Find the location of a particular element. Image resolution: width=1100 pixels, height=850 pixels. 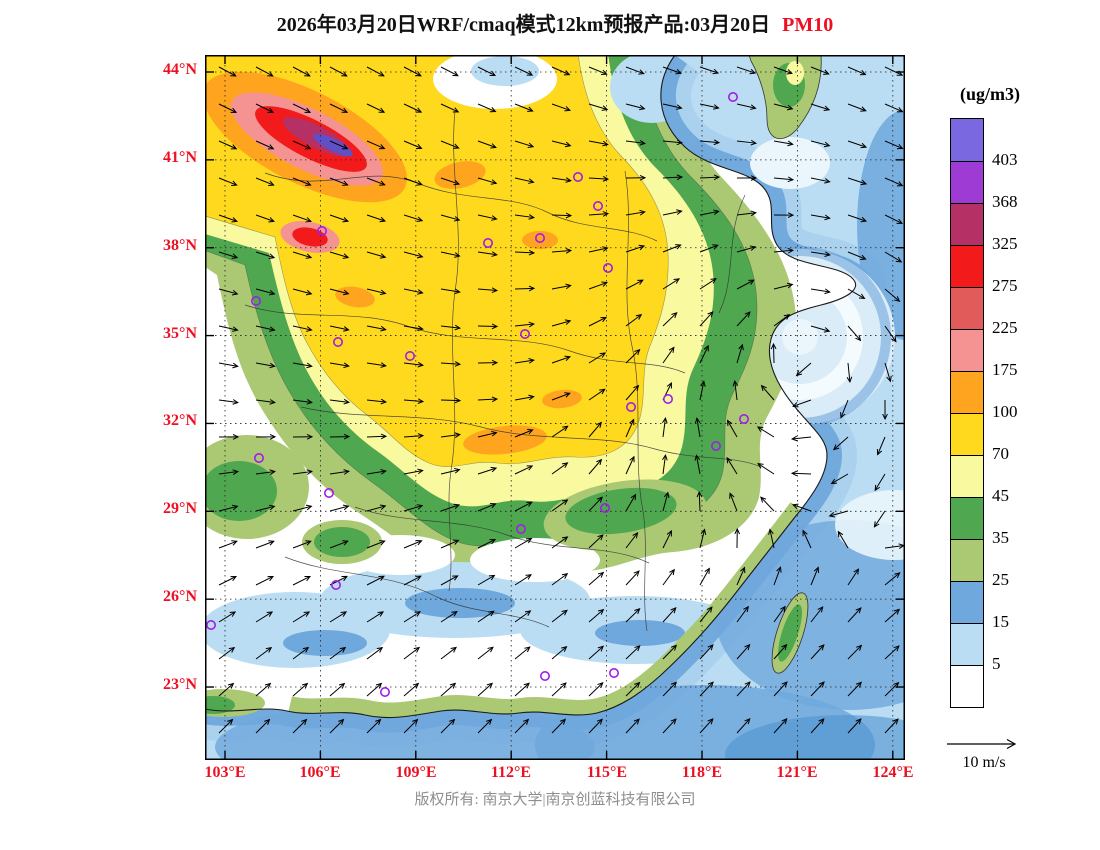

pollutant-label: PM10 is located at coordinates (808, 25).